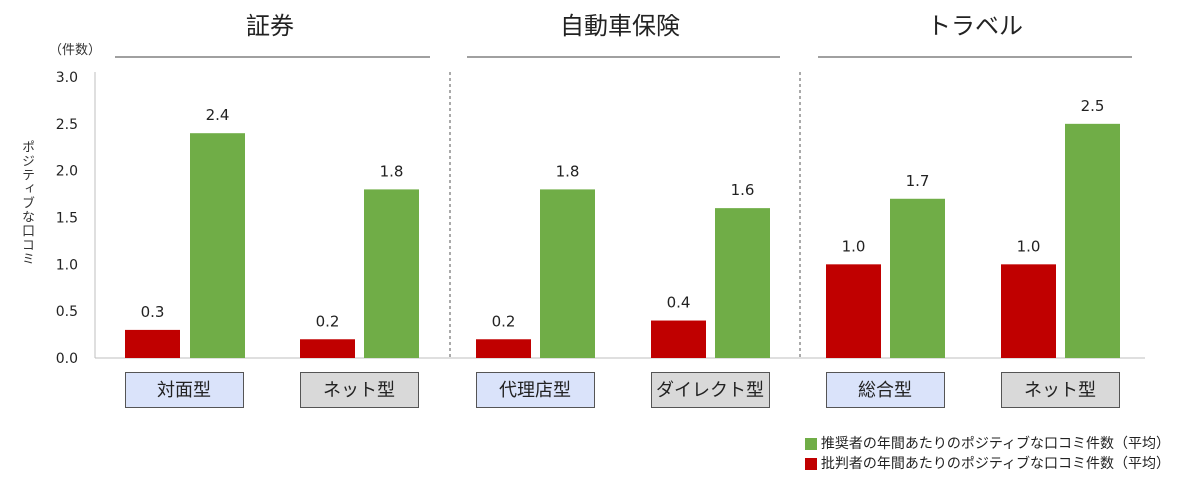 Image resolution: width=1200 pixels, height=485 pixels. What do you see at coordinates (995, 444) in the screenshot?
I see `legend-label-promoter: 推奨者の年間あたりのポジティブな口コミ件数（平均）` at bounding box center [995, 444].